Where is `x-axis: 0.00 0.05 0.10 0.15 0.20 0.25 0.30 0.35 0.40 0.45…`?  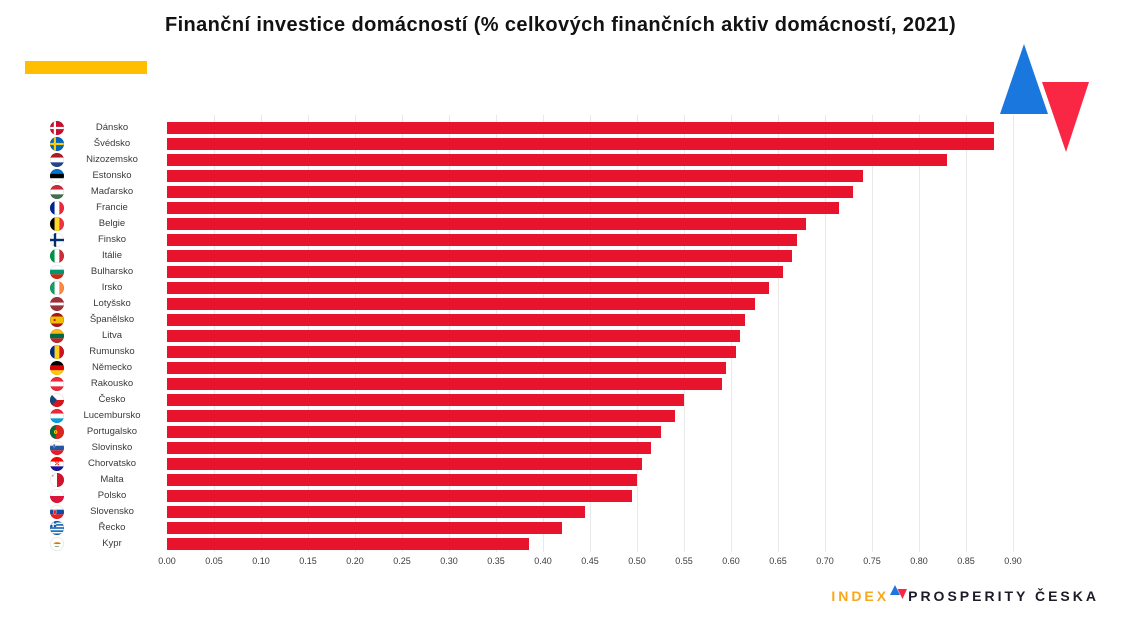
x-axis: 0.00 0.05 0.10 0.15 0.20 0.25 0.30 0.35 0.40 0.45… is located at coordinates (560, 563).